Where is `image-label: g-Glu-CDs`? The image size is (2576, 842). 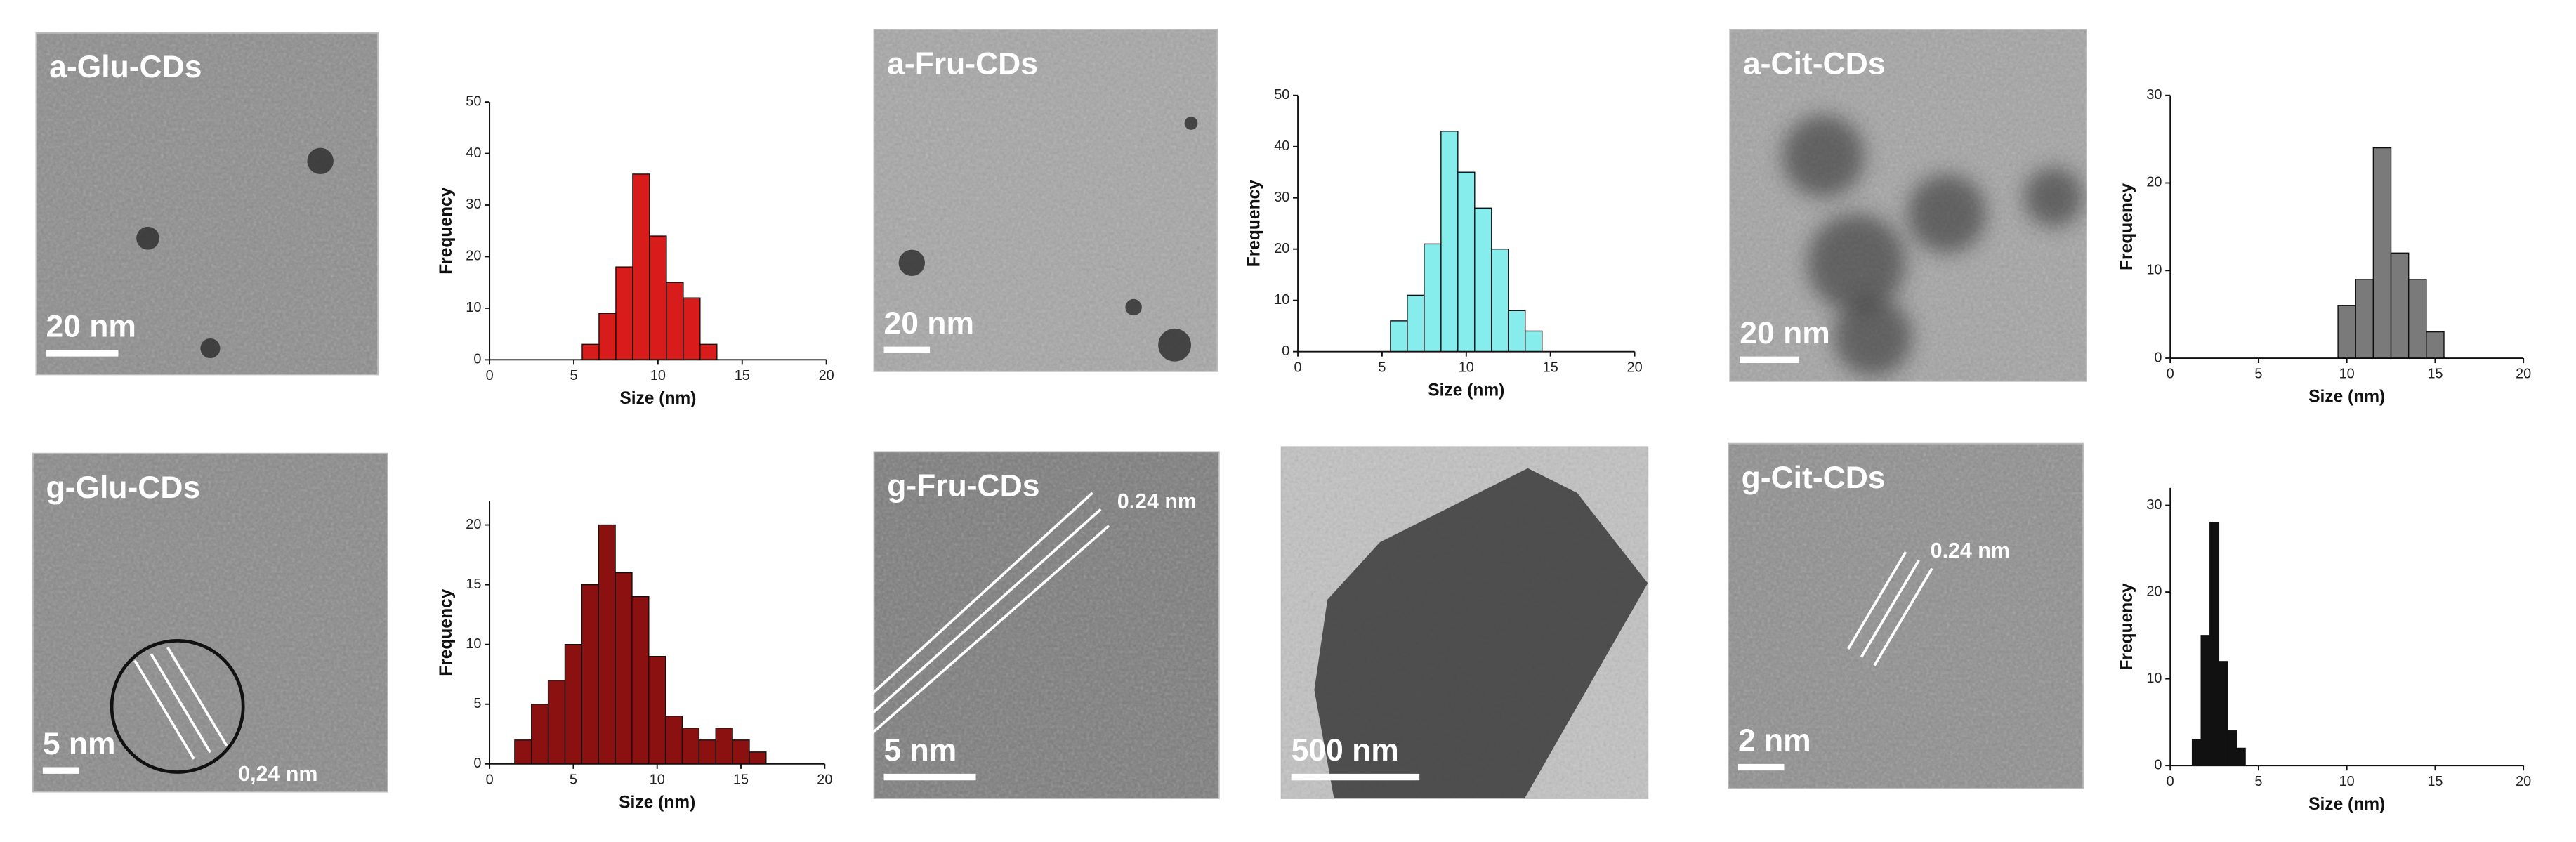
image-label: g-Glu-CDs is located at coordinates (123, 488).